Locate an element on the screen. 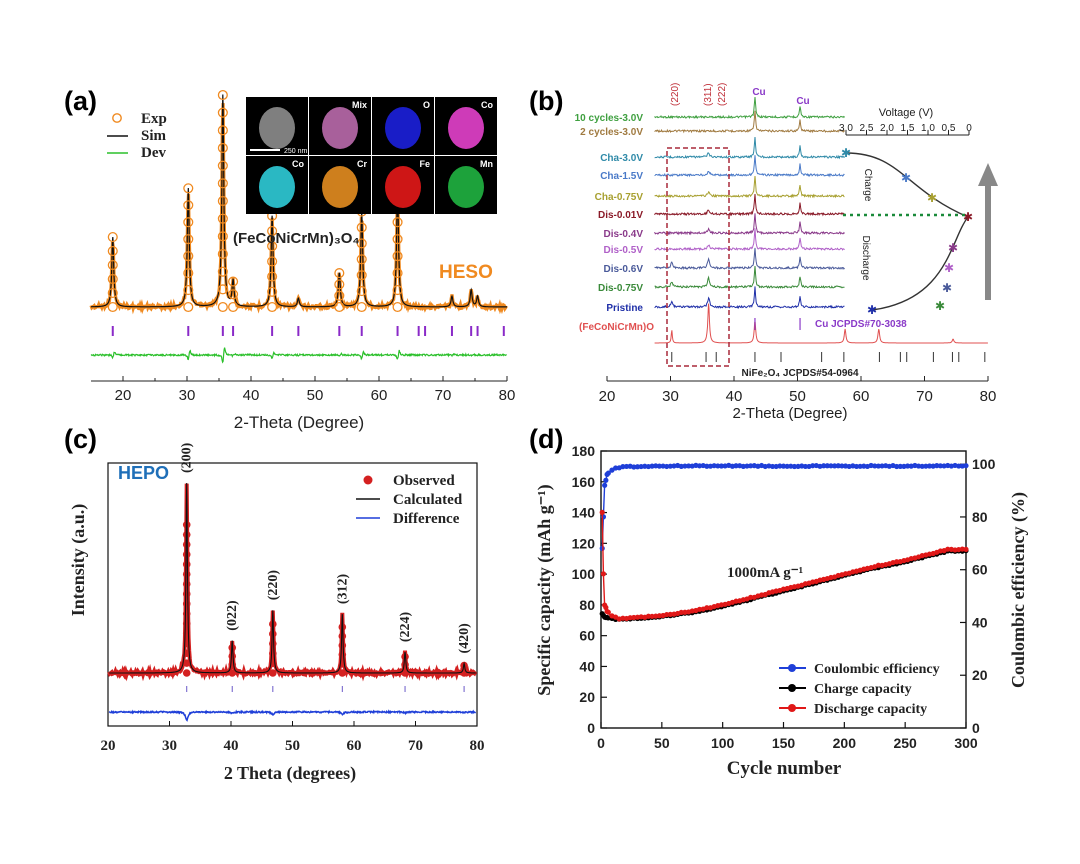 The height and width of the screenshot is (864, 1080). b-voltage-axis-label: Voltage (V) is located at coordinates (906, 113).